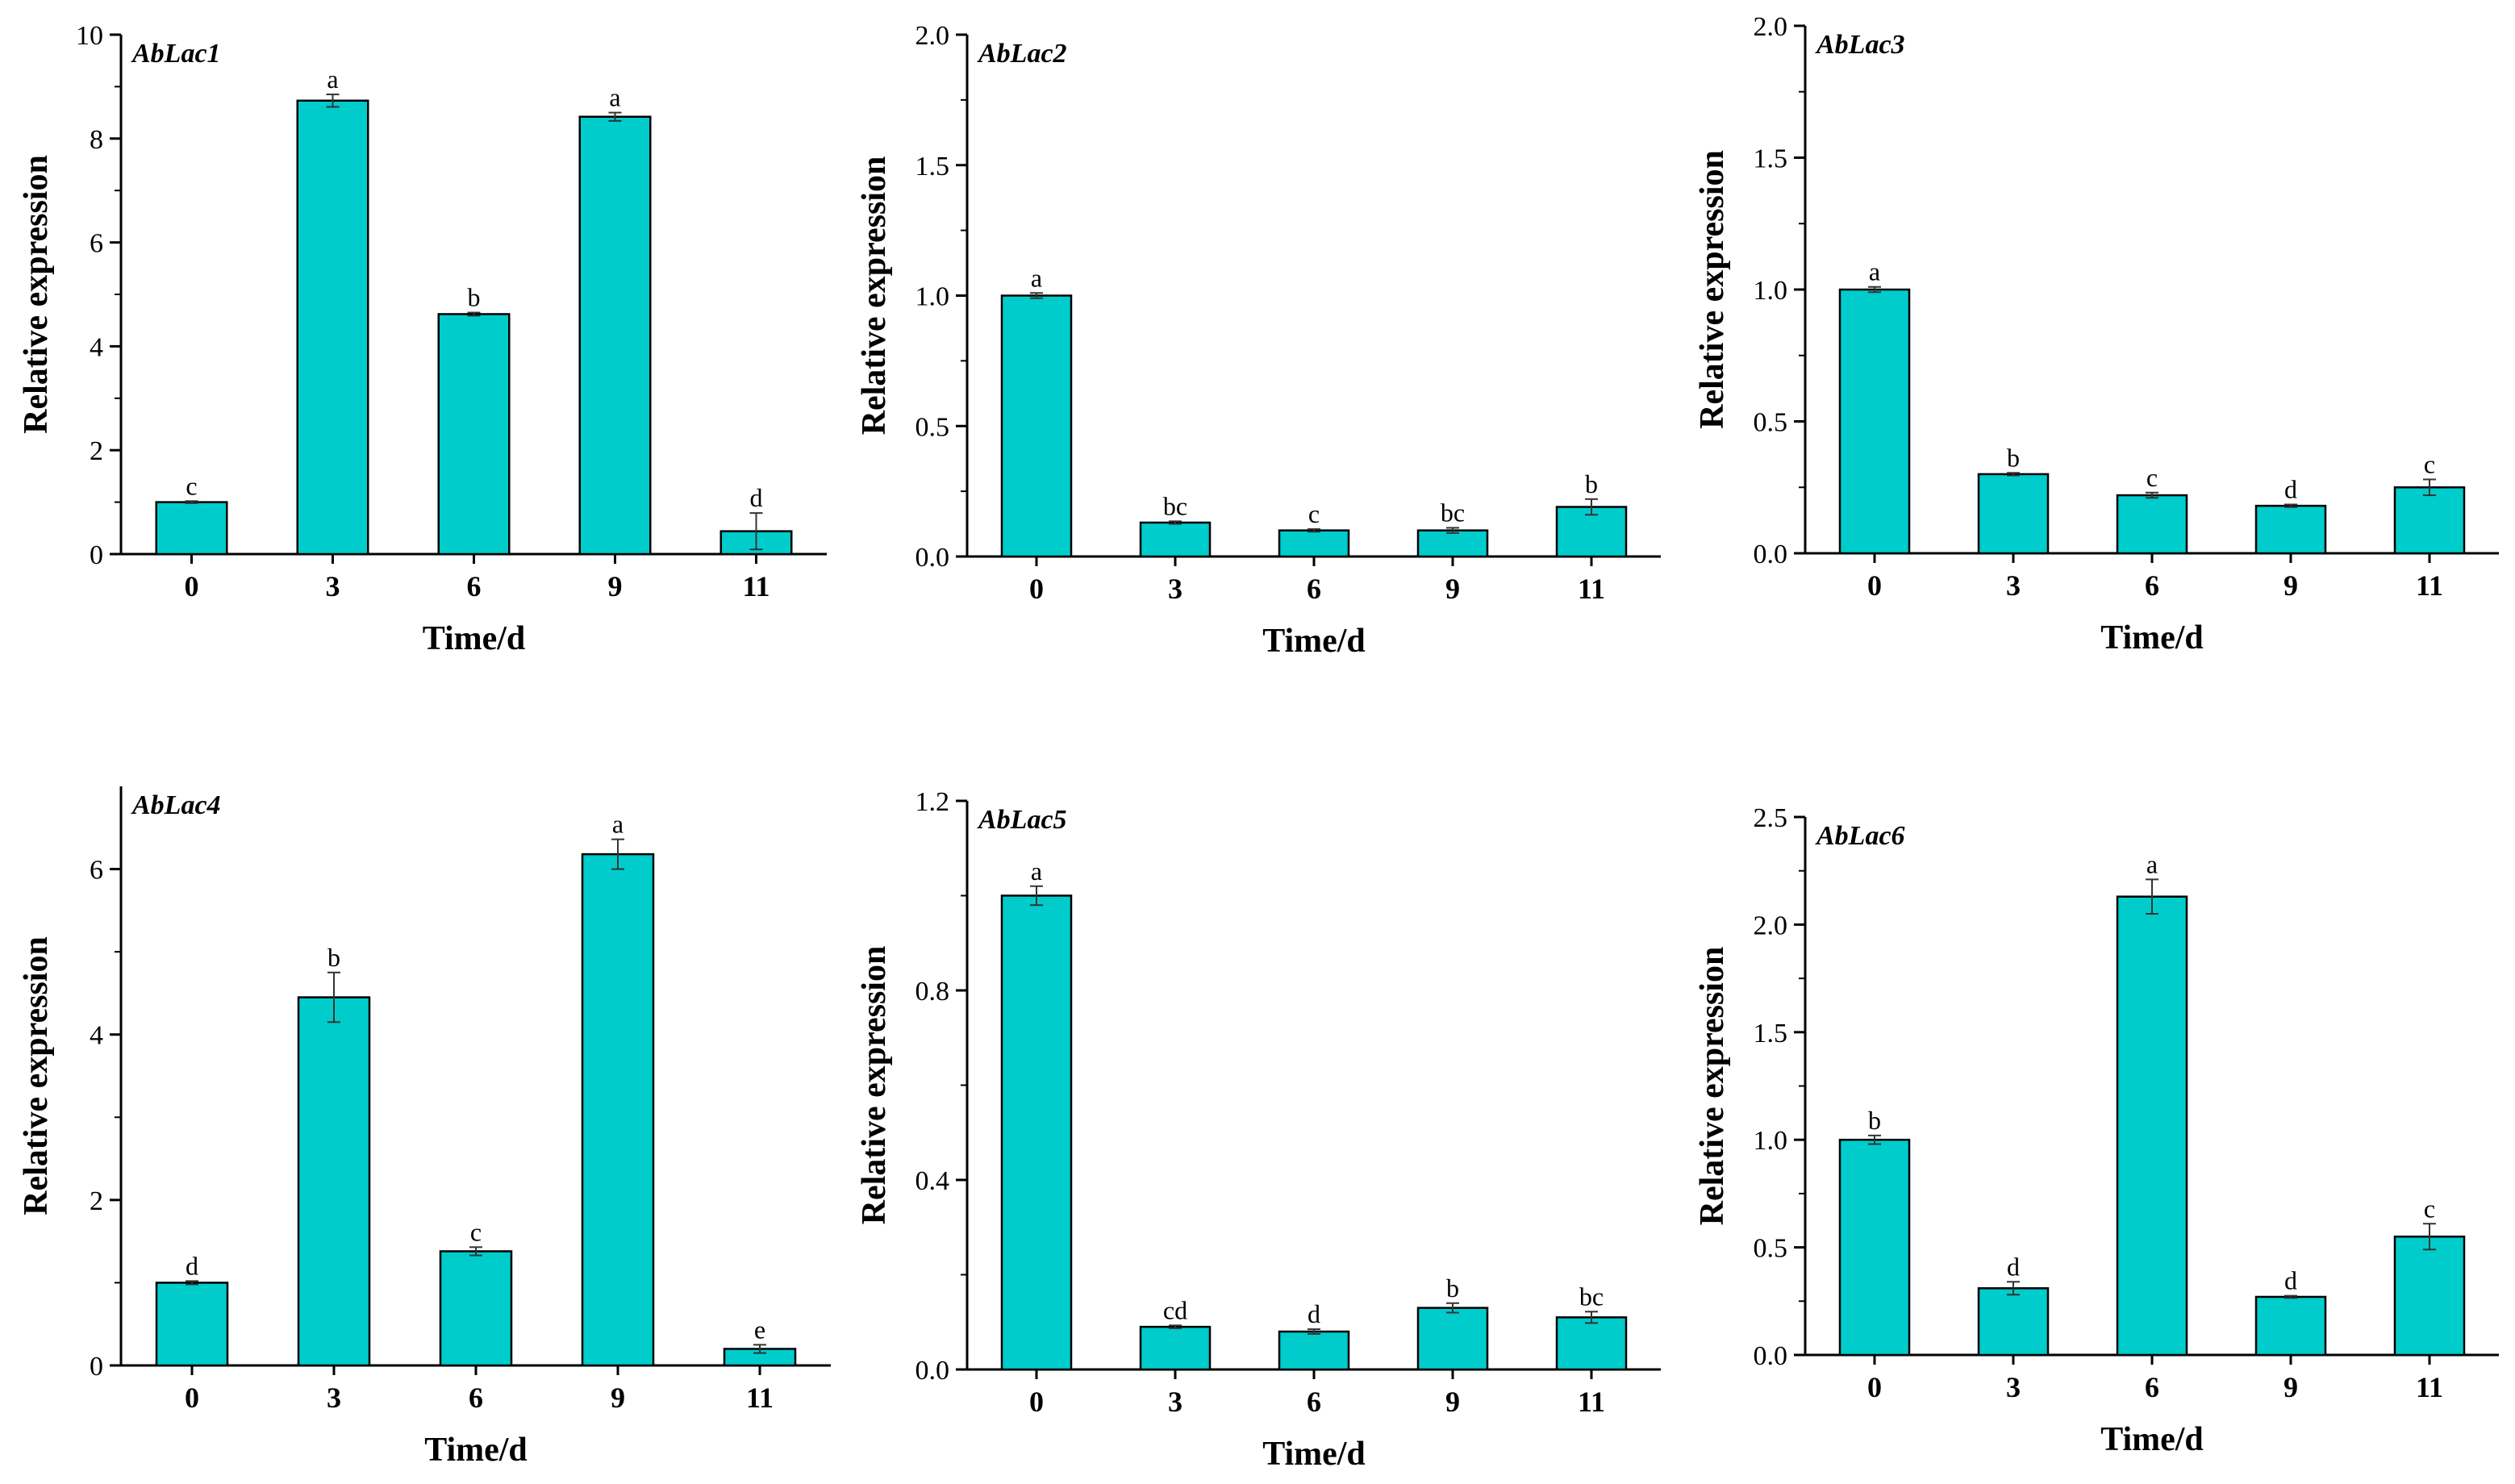 The height and width of the screenshot is (1484, 2515). I want to click on y-tick-label: 1.2, so click(932, 802).